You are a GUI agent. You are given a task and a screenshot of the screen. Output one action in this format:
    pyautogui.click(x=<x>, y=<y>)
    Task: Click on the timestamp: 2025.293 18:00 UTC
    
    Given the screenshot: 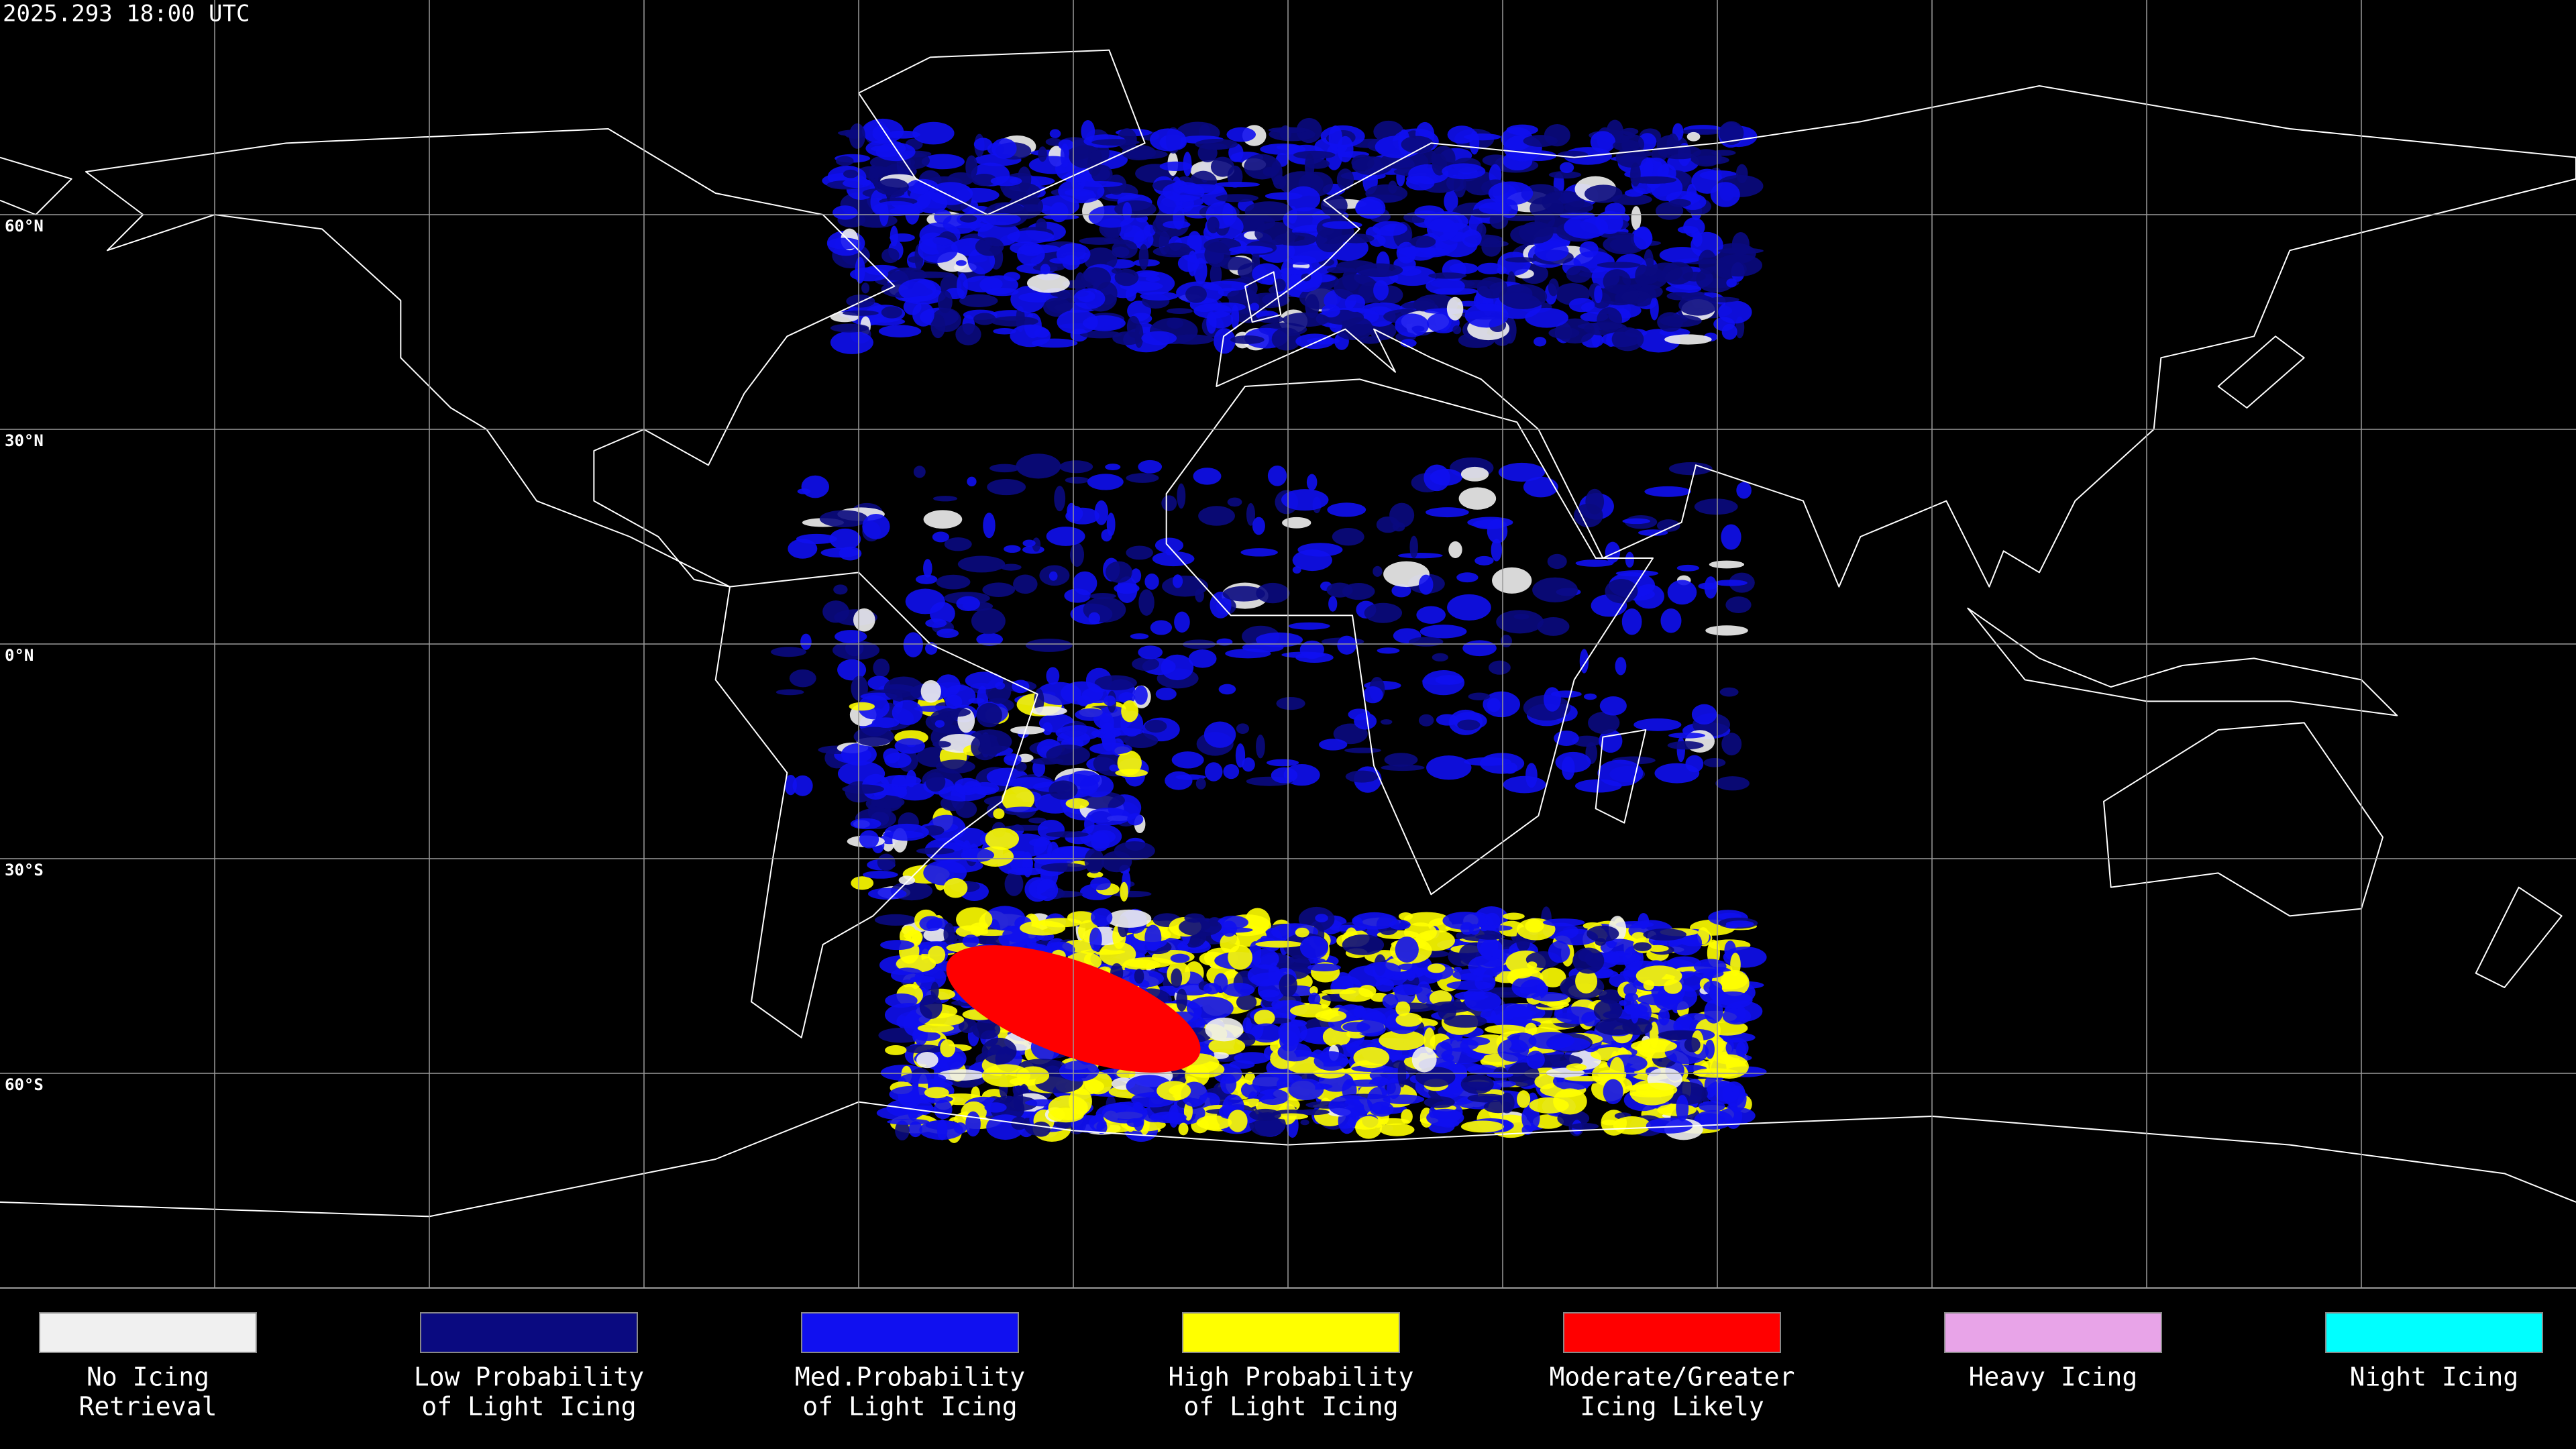 What is the action you would take?
    pyautogui.click(x=126, y=14)
    